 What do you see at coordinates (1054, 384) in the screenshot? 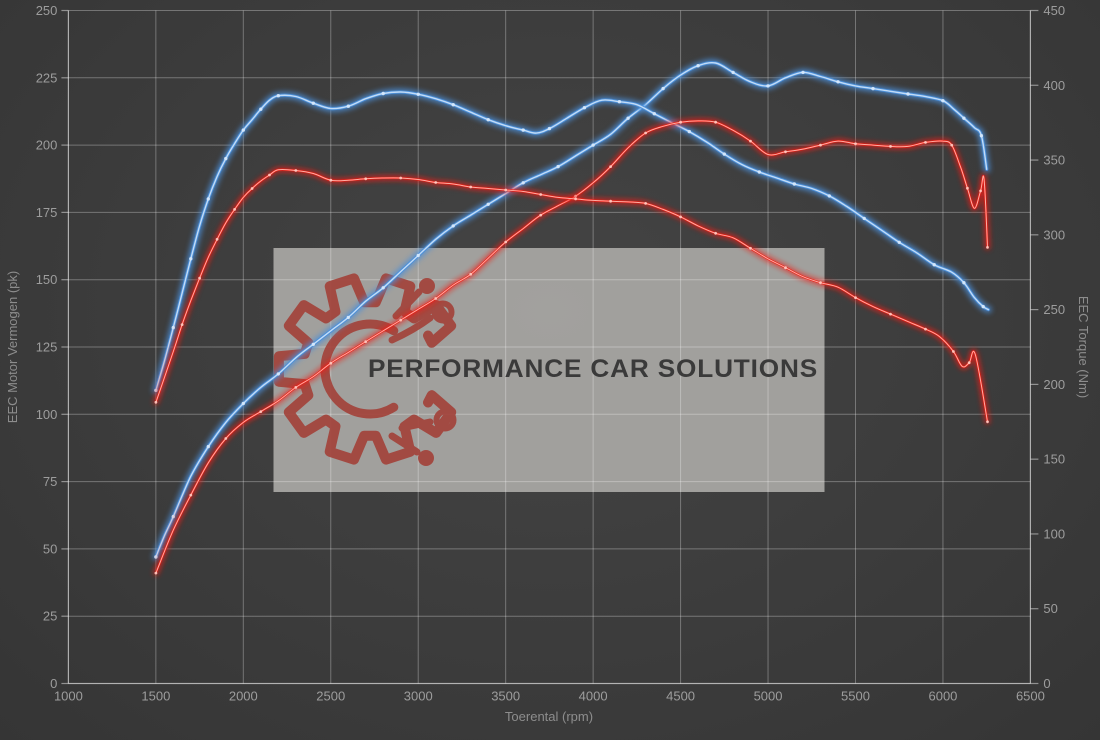
I see `y-right-tick-label: 200` at bounding box center [1054, 384].